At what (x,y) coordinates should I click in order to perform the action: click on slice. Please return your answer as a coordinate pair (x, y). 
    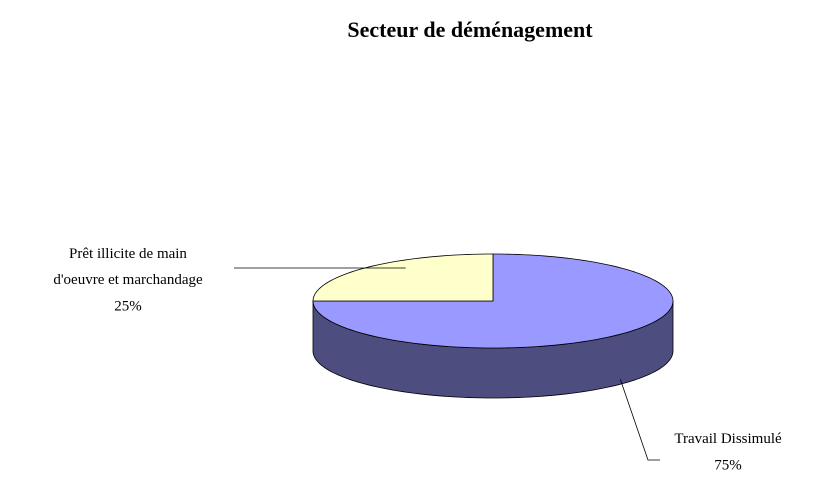
    Looking at the image, I should click on (403, 277).